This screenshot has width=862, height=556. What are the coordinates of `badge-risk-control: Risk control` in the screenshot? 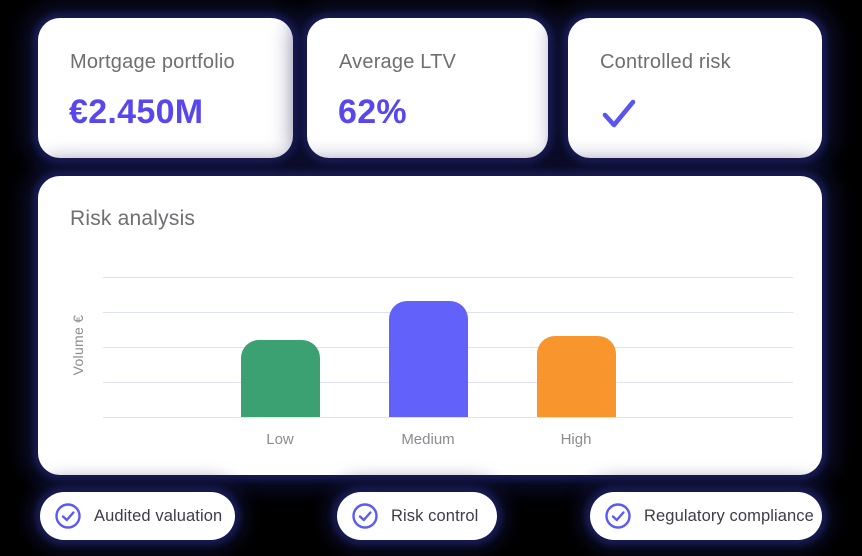 It's located at (417, 516).